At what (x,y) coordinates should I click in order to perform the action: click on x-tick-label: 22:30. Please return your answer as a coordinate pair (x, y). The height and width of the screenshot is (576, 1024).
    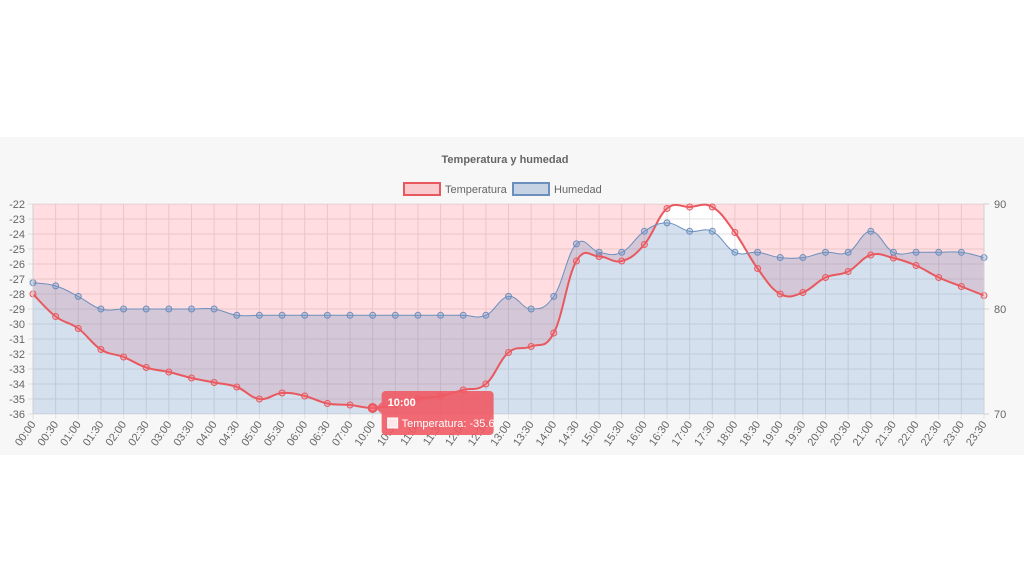
    Looking at the image, I should click on (932, 433).